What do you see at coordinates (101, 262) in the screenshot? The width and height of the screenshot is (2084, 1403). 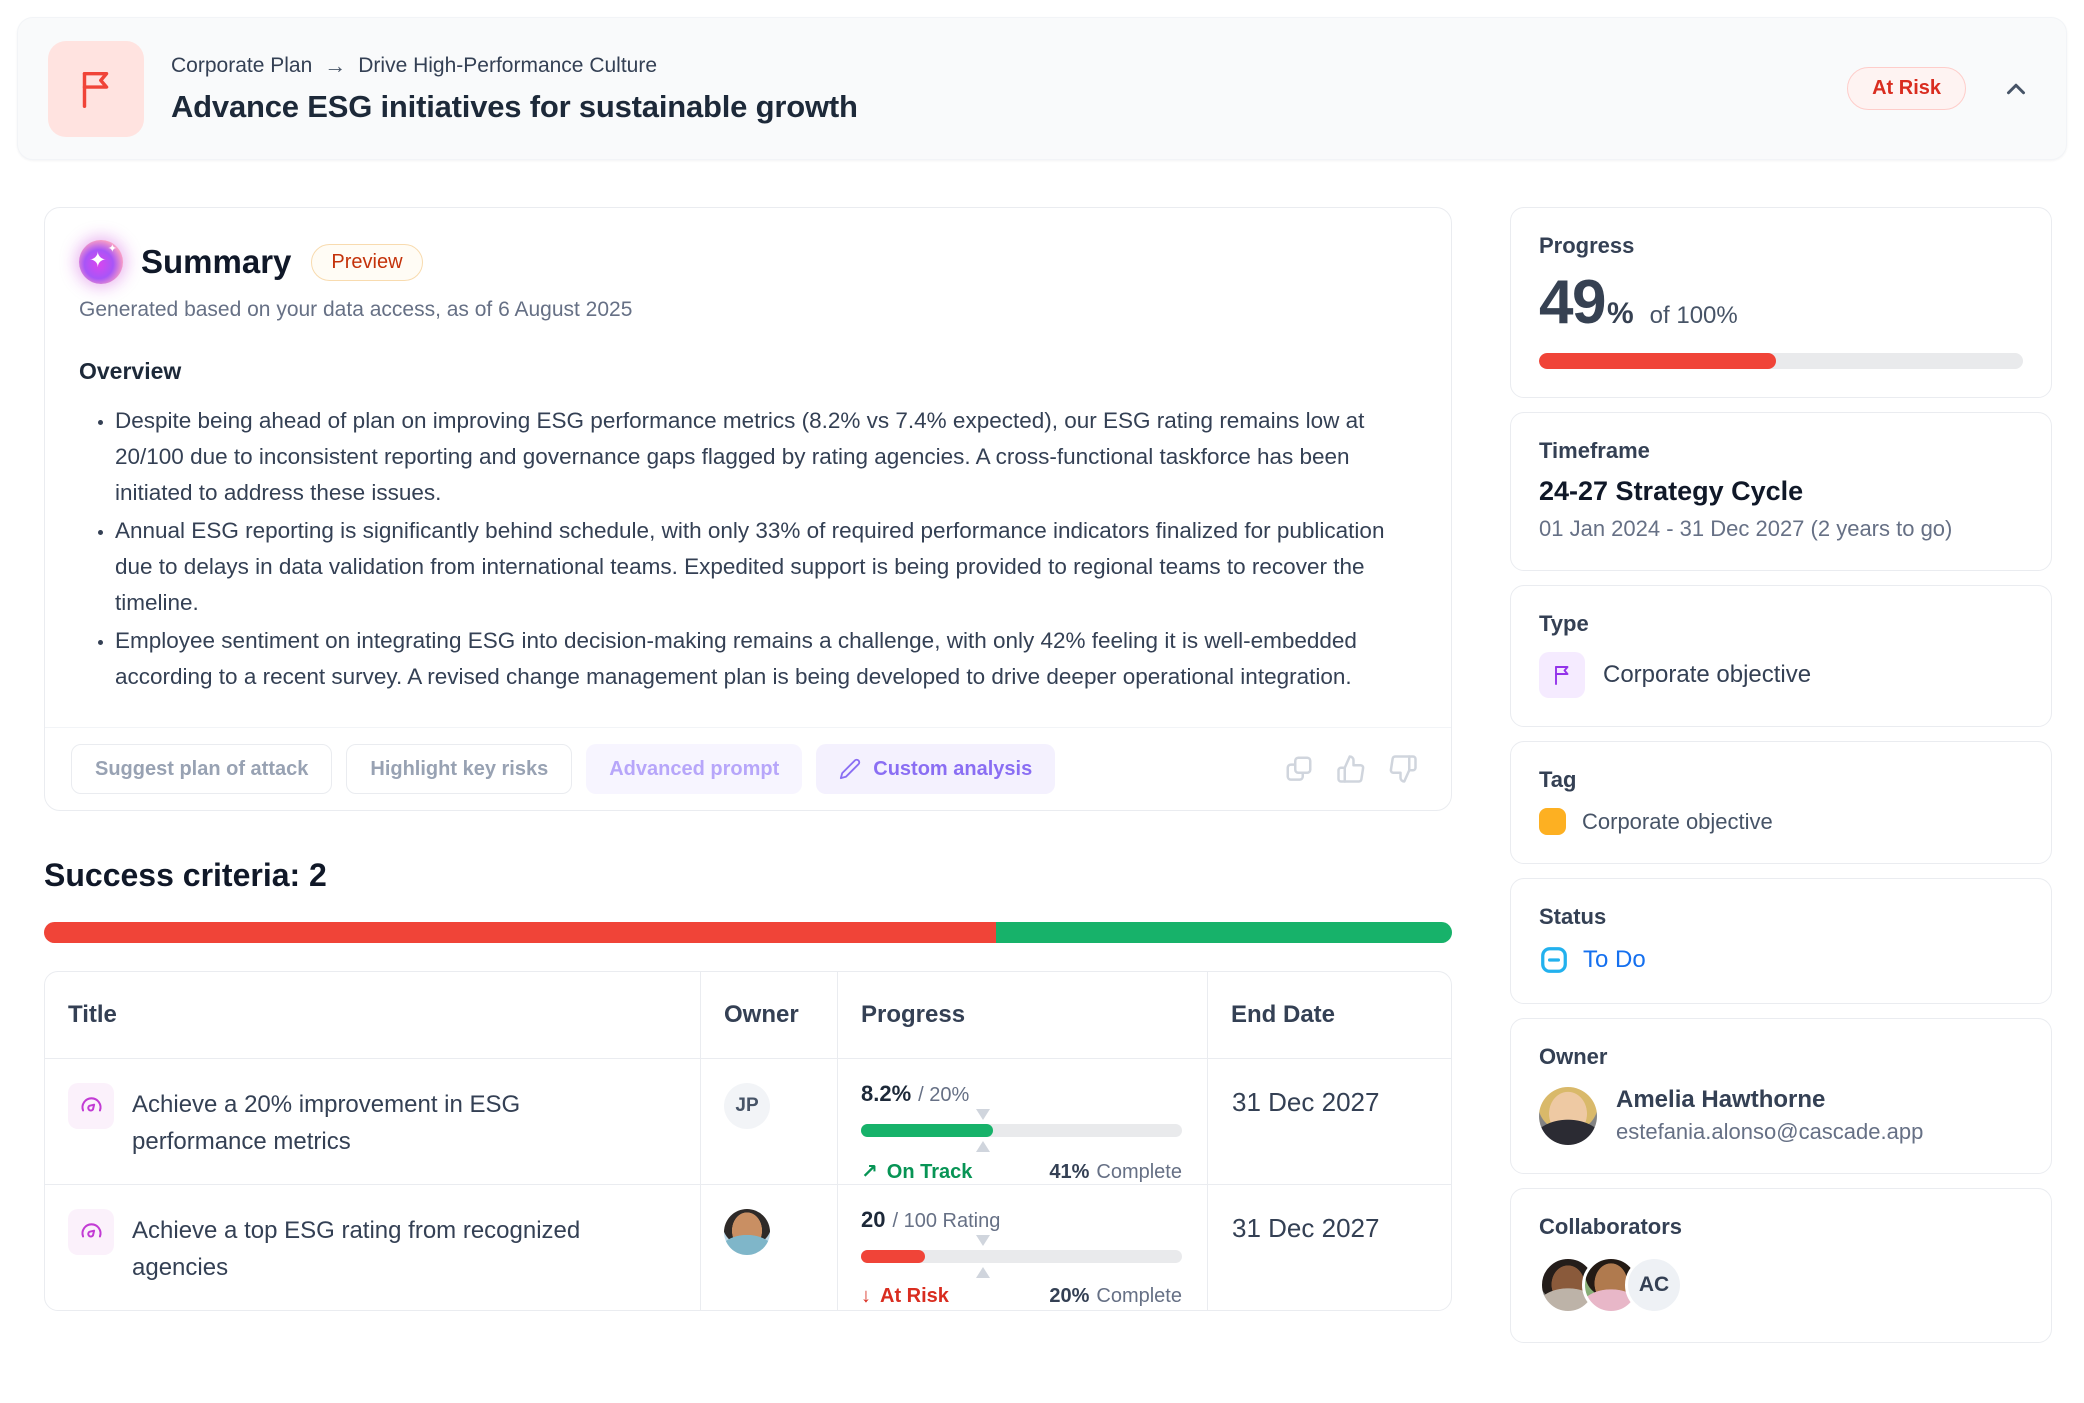 I see `sparkle-ai-icon` at bounding box center [101, 262].